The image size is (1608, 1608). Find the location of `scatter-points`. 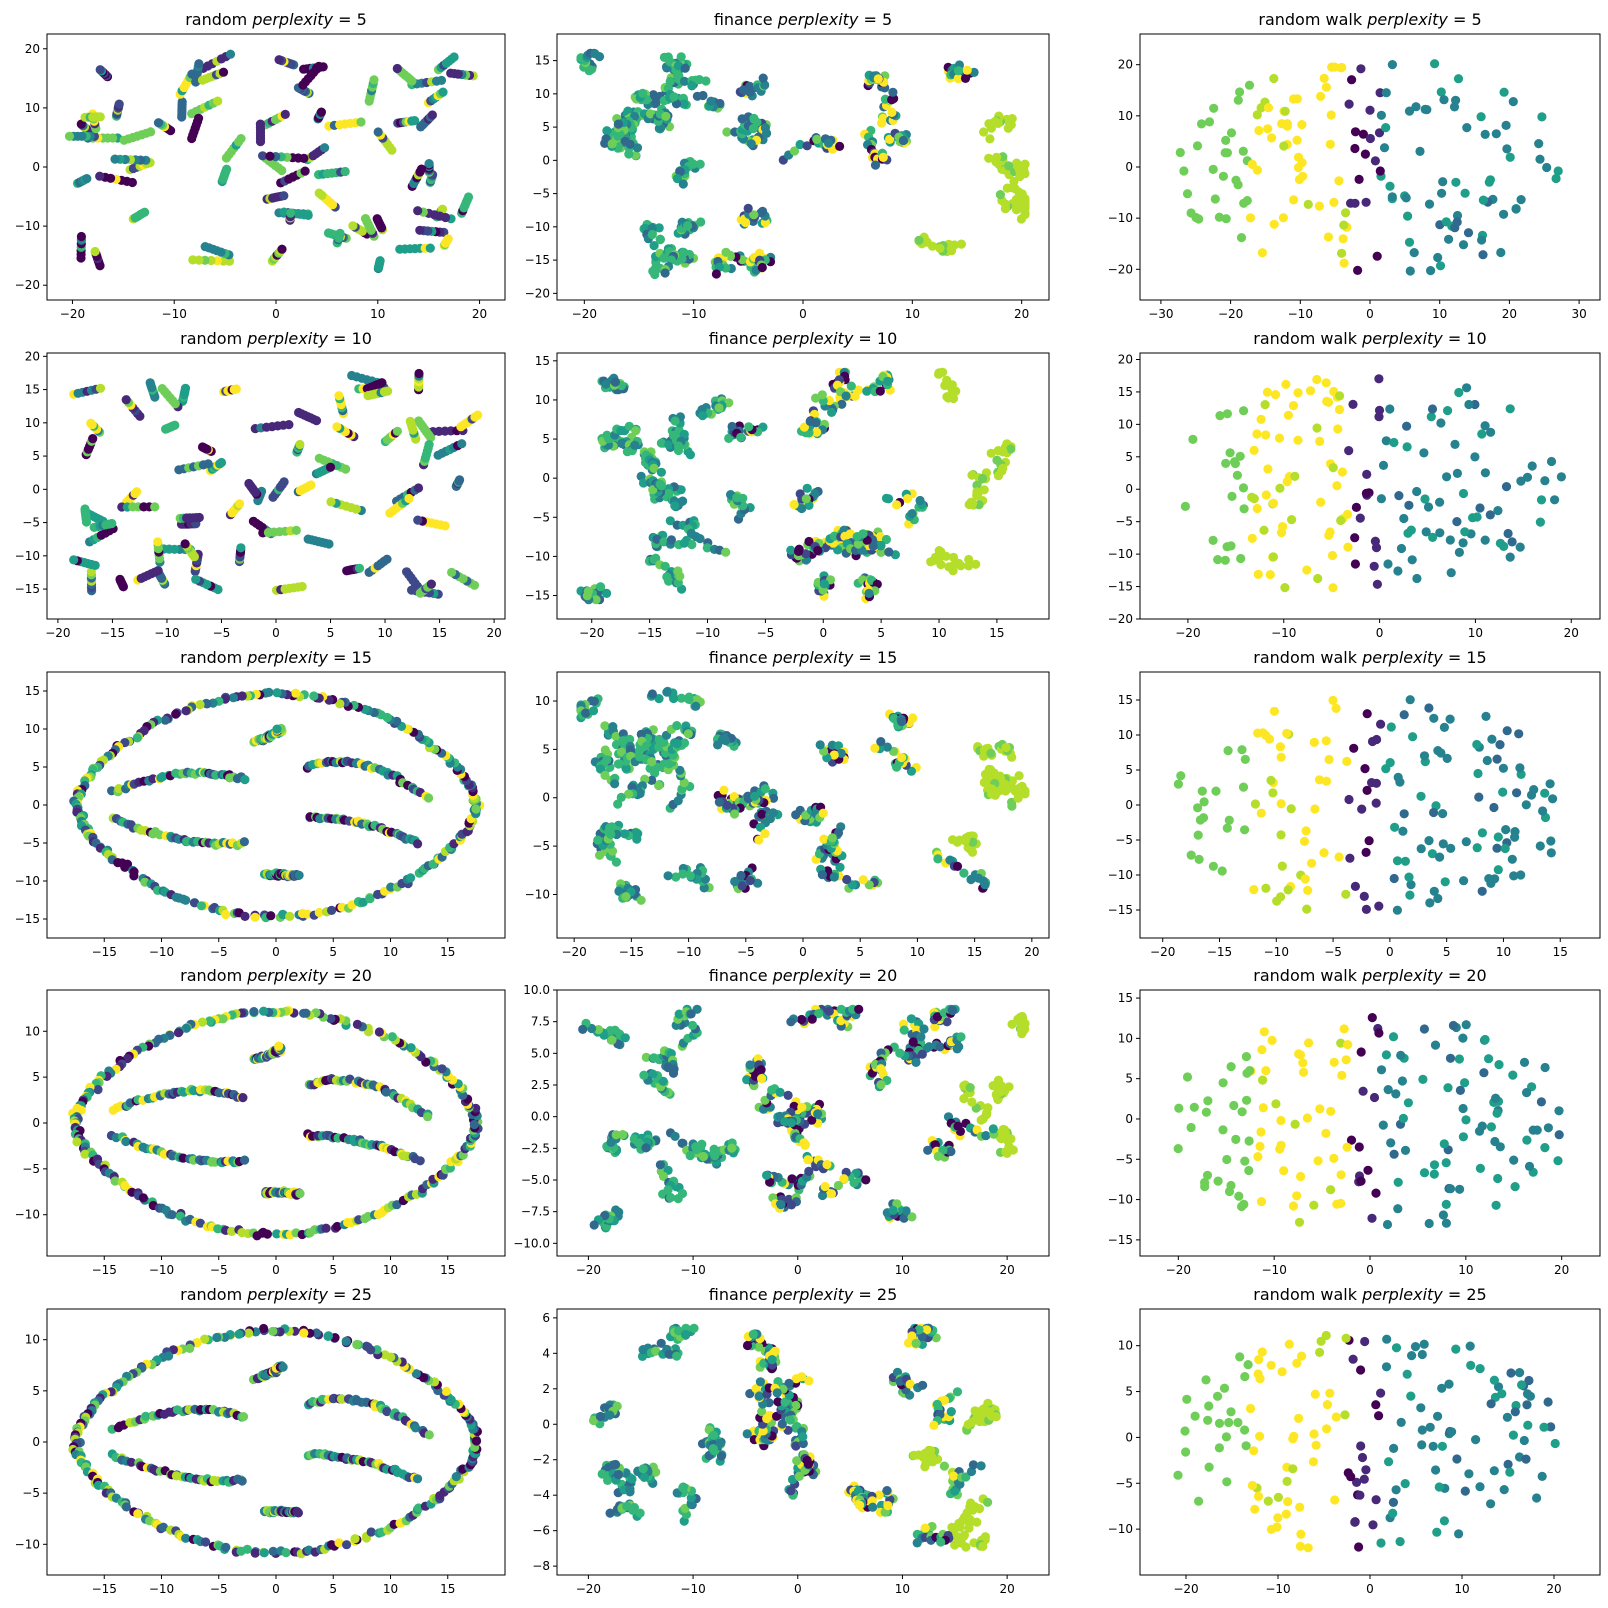

scatter-points is located at coordinates (277, 805).